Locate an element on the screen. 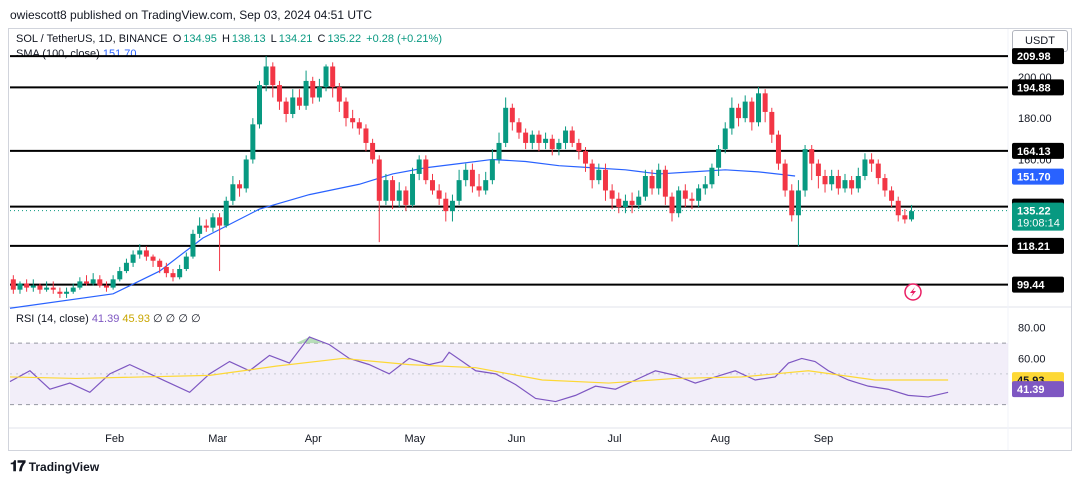  open-label: O is located at coordinates (177, 39).